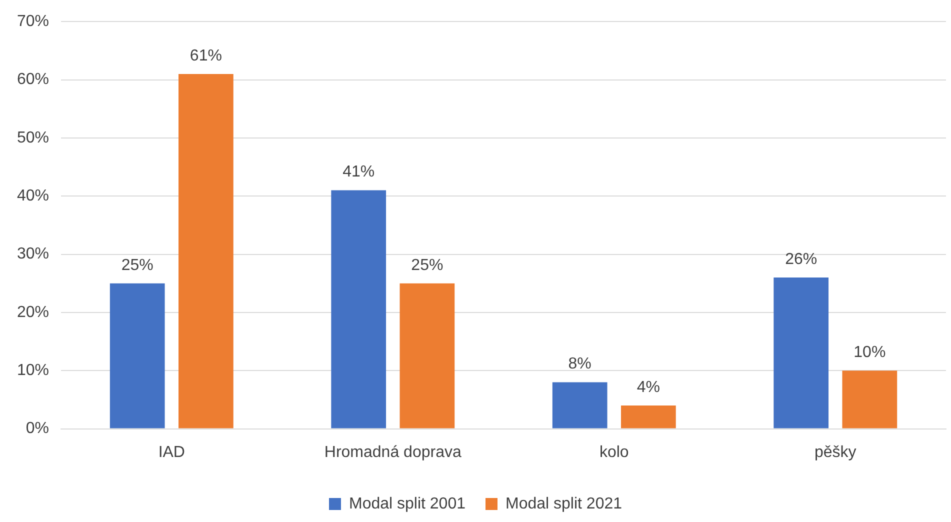  Describe the element at coordinates (358, 172) in the screenshot. I see `data-label: 41%` at that location.